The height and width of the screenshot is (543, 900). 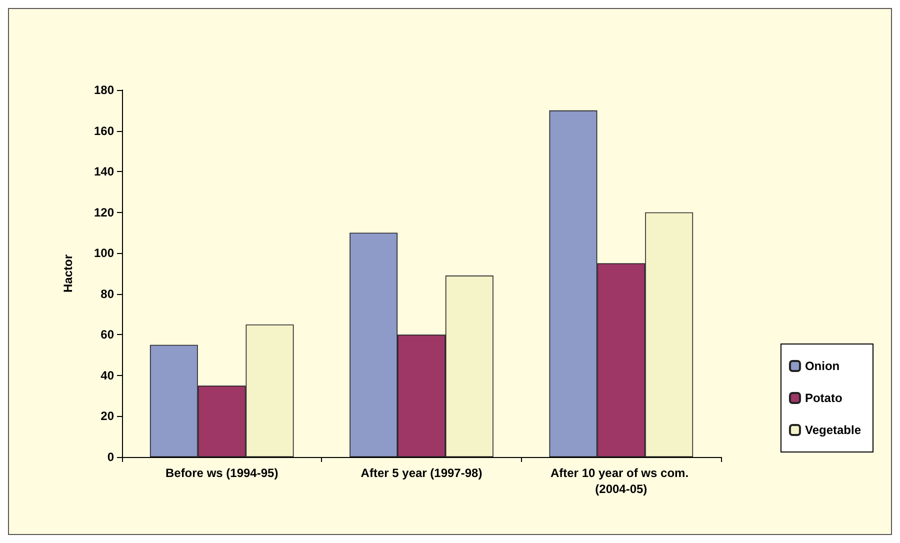 What do you see at coordinates (107, 293) in the screenshot?
I see `y-tick-label: 80` at bounding box center [107, 293].